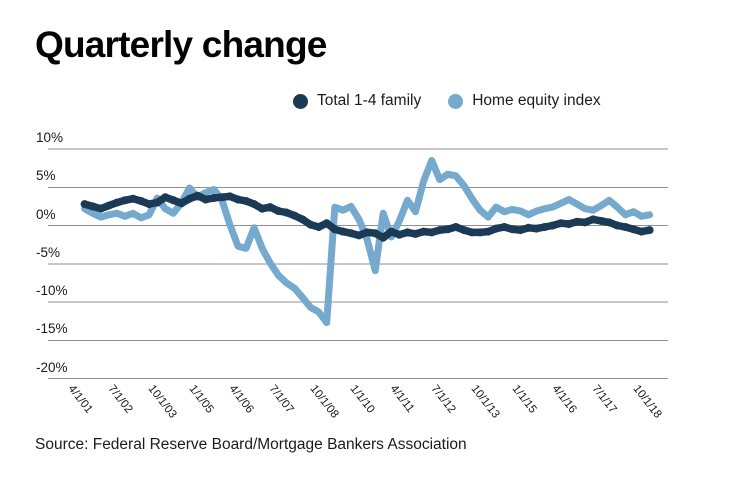  I want to click on legend-item-total-1-4-family: Total 1-4 family, so click(357, 101).